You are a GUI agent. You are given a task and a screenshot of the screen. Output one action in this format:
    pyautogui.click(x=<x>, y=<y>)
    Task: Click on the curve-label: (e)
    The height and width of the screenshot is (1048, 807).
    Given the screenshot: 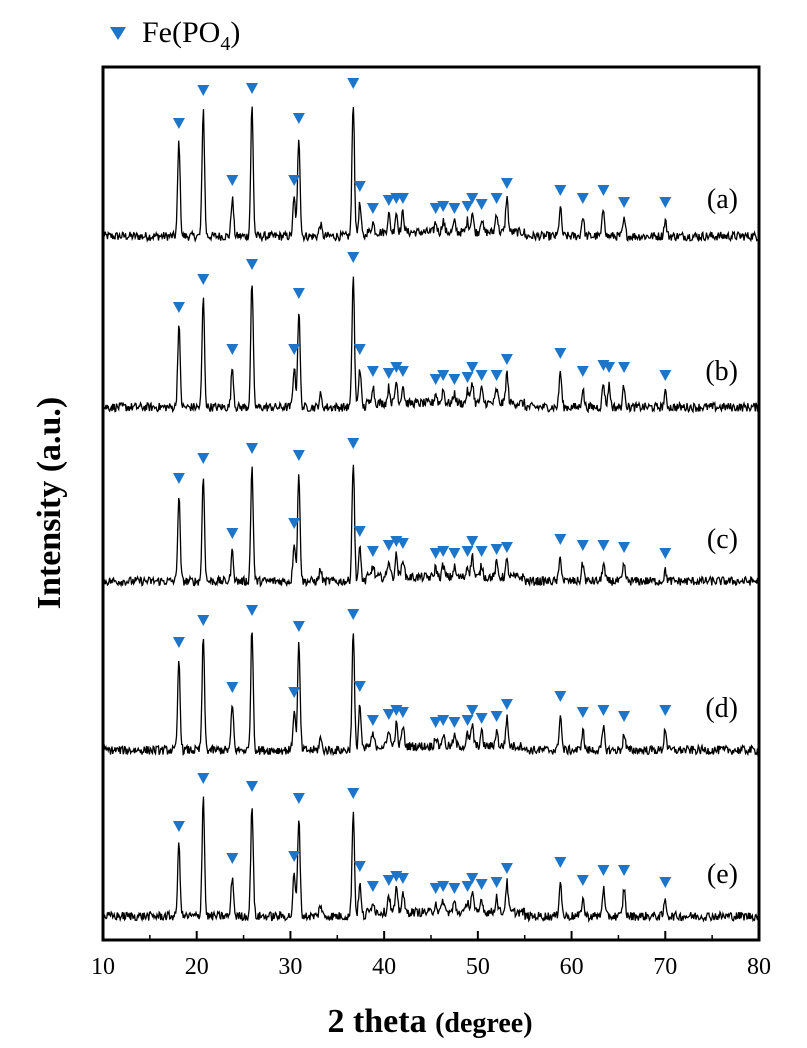 What is the action you would take?
    pyautogui.click(x=722, y=874)
    